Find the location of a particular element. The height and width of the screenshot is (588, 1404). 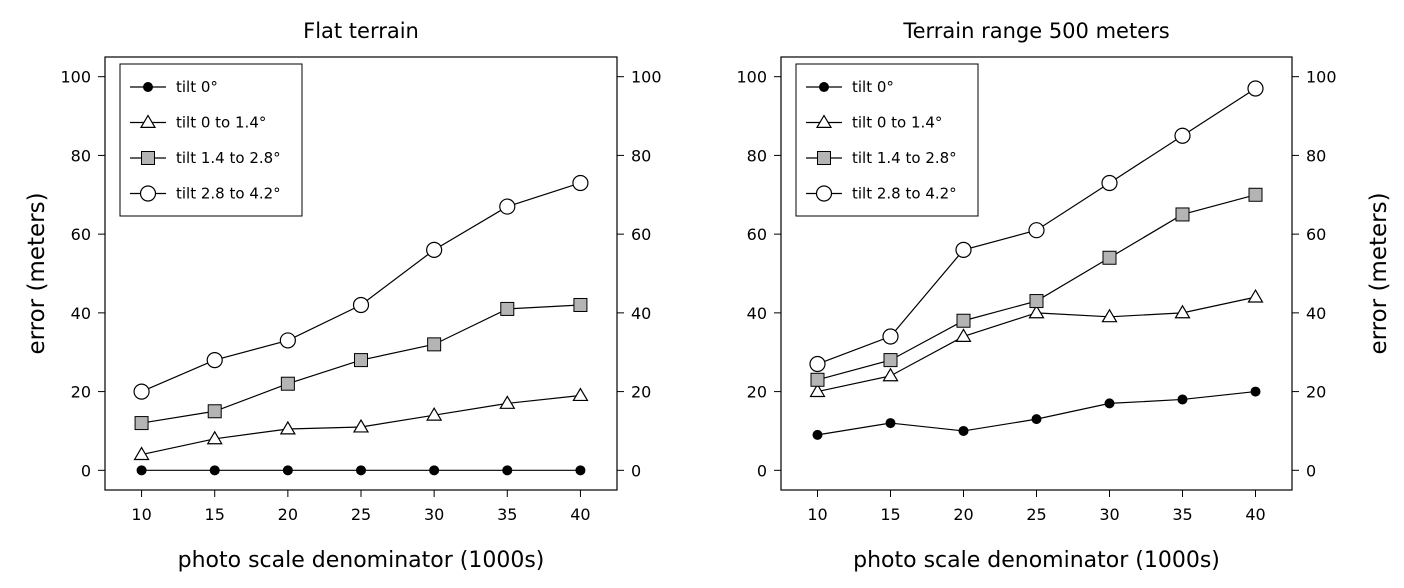

chart-title: Flat terrain is located at coordinates (361, 31).